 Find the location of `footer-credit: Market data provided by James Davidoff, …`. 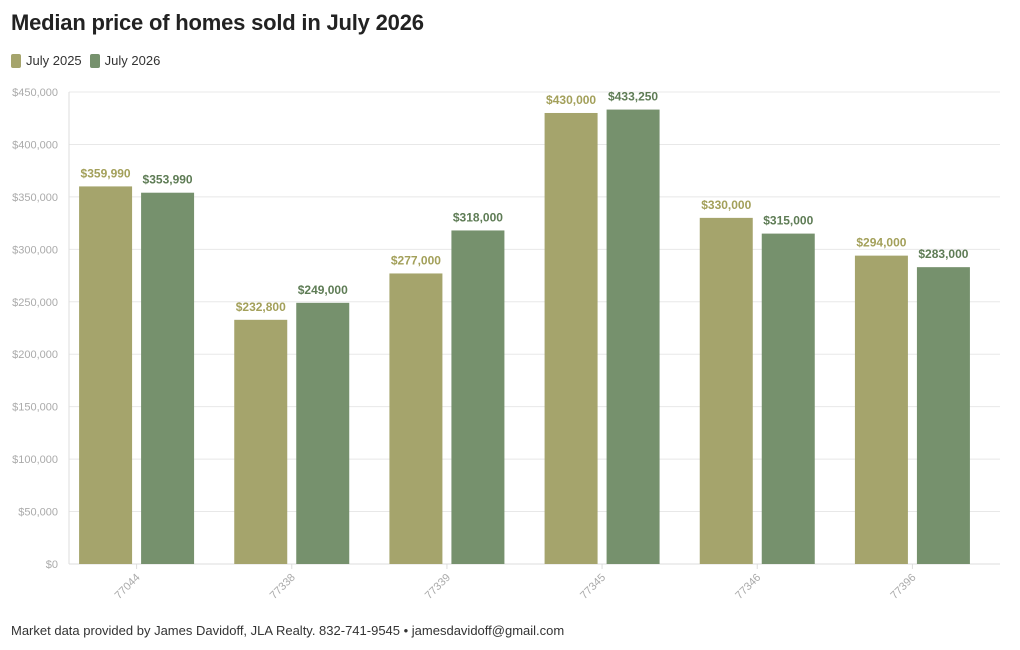

footer-credit: Market data provided by James Davidoff, … is located at coordinates (288, 630).